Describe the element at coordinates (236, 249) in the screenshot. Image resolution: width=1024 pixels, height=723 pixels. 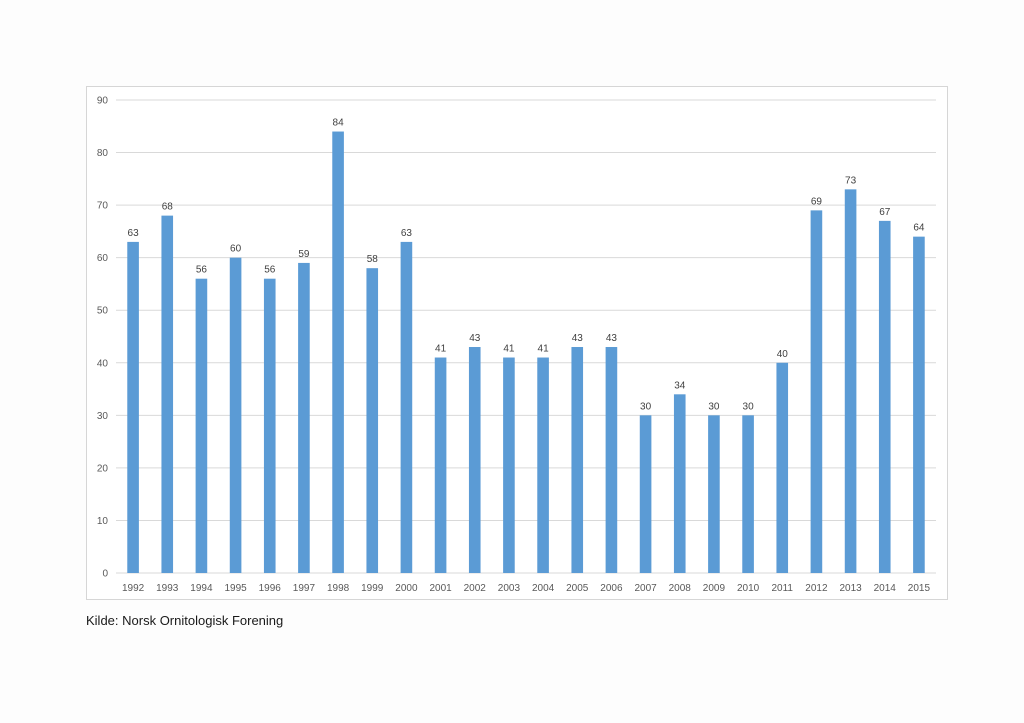
I see `data-label: 60` at that location.